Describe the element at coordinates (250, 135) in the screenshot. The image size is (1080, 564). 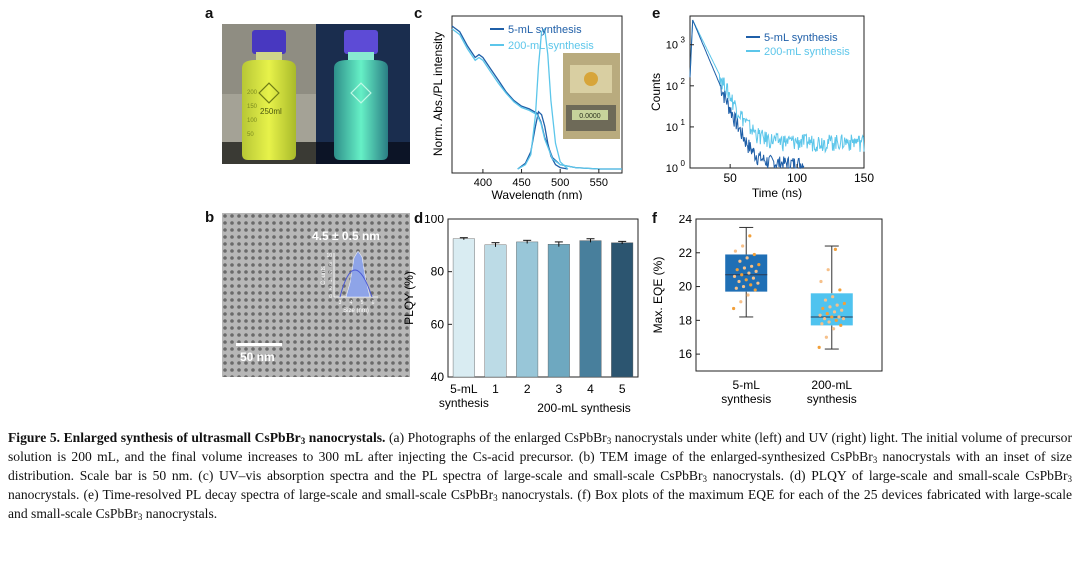
I see `bottle-mark: 50` at that location.